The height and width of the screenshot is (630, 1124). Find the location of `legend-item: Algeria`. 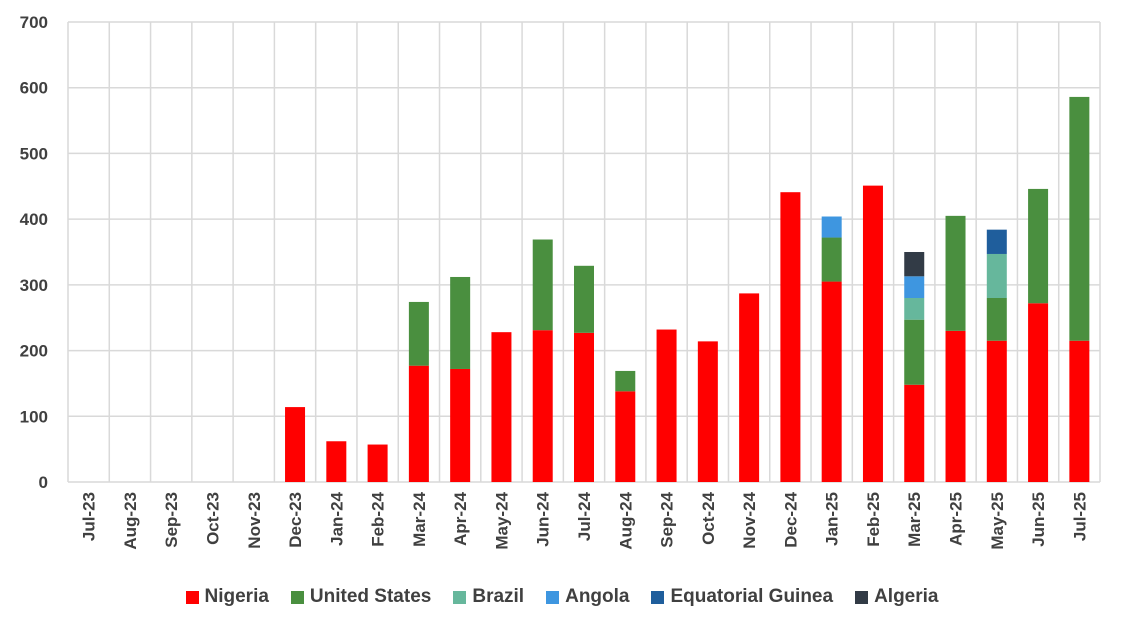

legend-item: Algeria is located at coordinates (897, 597).